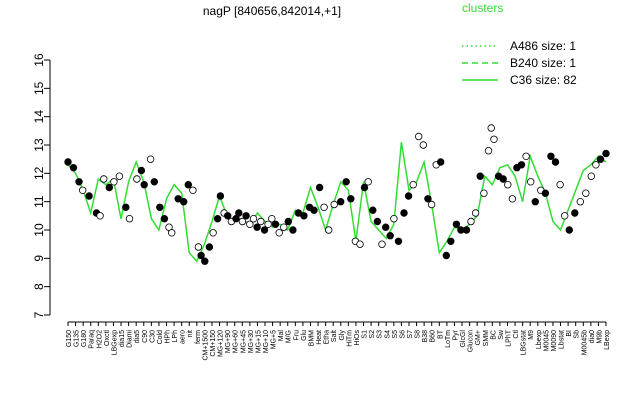 The height and width of the screenshot is (400, 640). Describe the element at coordinates (455, 334) in the screenshot. I see `x-tick-label: Pyr` at that location.